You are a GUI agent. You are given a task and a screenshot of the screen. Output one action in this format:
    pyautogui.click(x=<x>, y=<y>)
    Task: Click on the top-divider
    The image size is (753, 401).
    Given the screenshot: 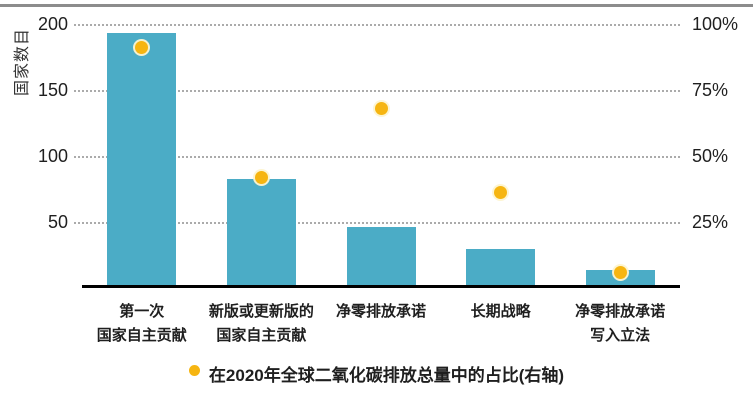 What is the action you would take?
    pyautogui.click(x=376, y=5)
    